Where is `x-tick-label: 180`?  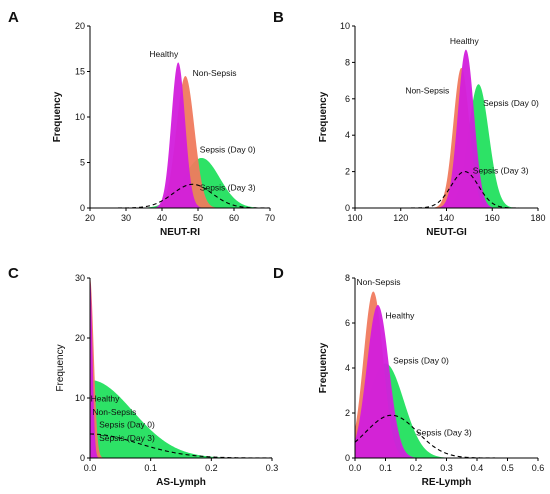
x-tick-label: 180 is located at coordinates (537, 218).